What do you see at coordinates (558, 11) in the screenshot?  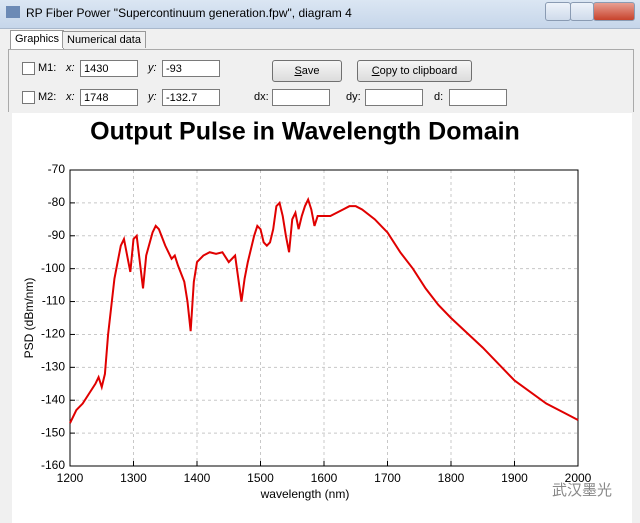 I see `minimize-button` at bounding box center [558, 11].